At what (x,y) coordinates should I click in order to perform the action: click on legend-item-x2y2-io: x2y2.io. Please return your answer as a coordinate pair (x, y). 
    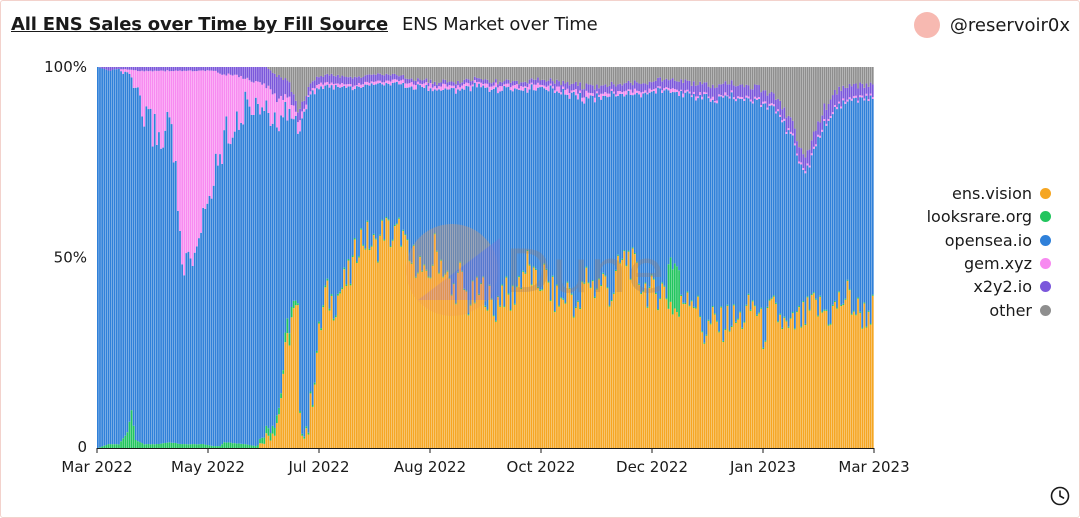
    Looking at the image, I should click on (989, 286).